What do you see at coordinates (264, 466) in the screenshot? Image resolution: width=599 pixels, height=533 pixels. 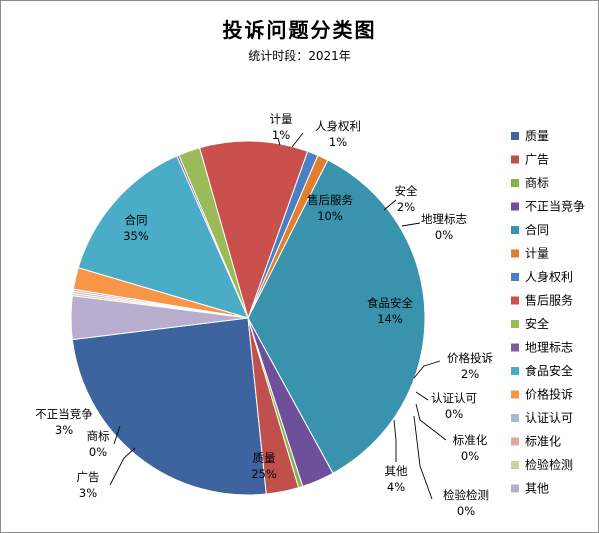 I see `slice-label-1: 质量 25%` at bounding box center [264, 466].